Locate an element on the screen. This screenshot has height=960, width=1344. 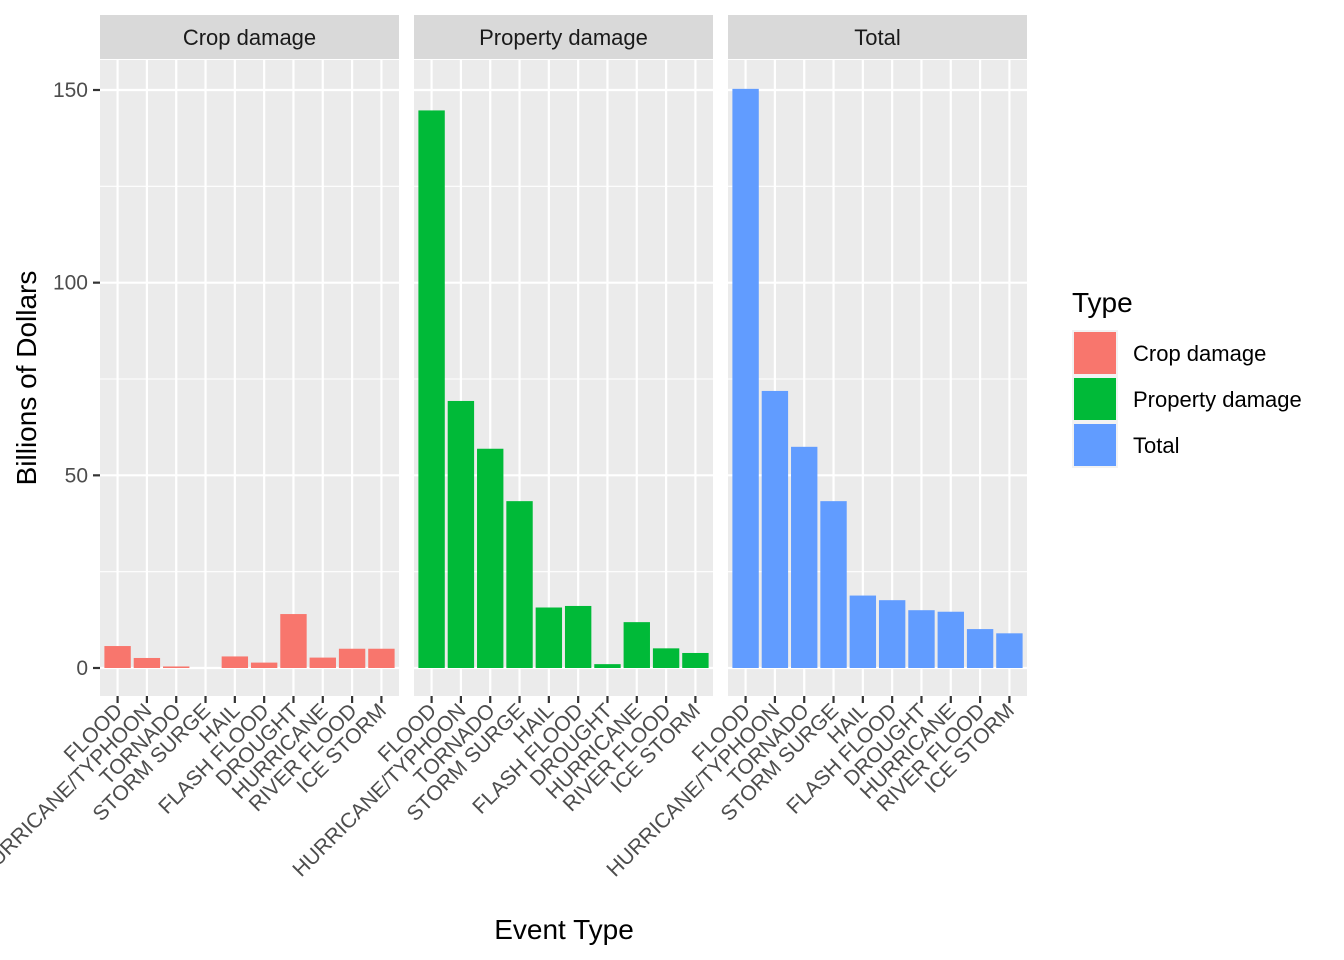
y-tick-label: 50 is located at coordinates (76, 475).